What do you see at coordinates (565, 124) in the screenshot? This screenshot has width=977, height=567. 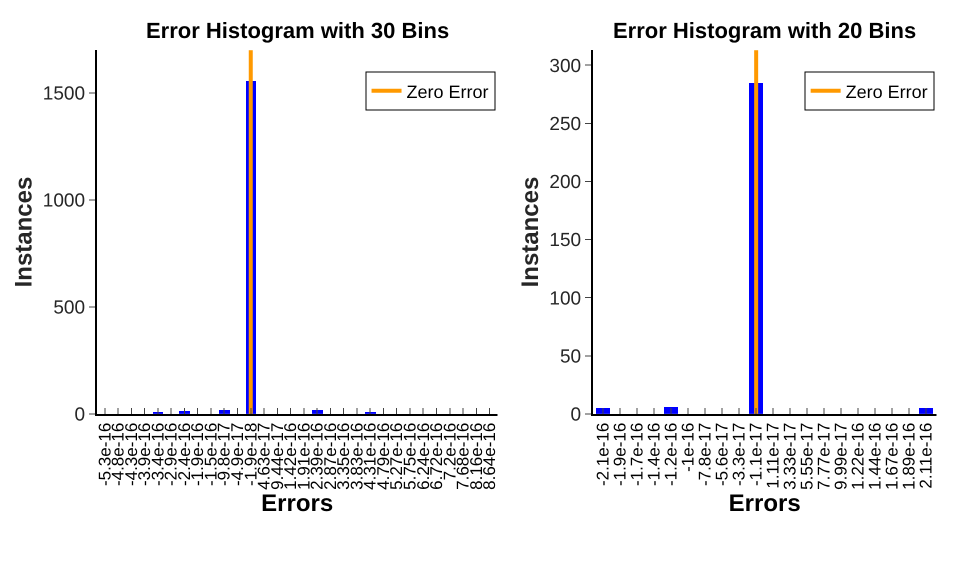 I see `y-tick-label: 250` at bounding box center [565, 124].